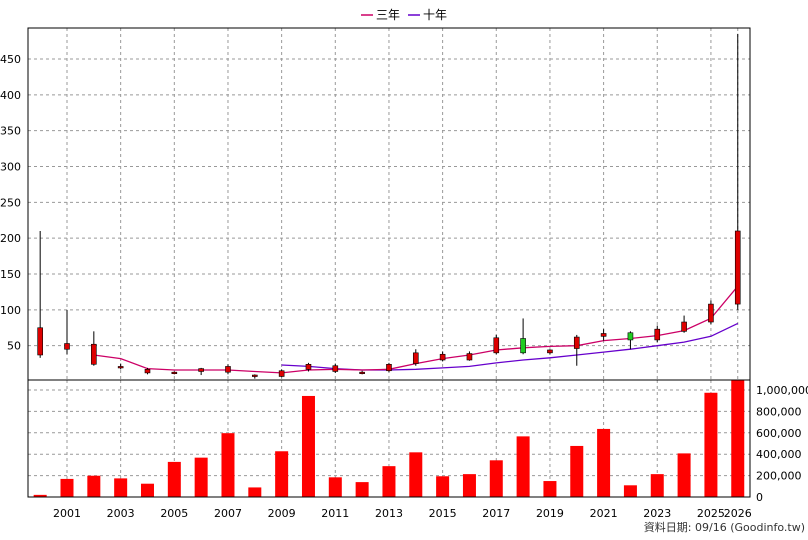  Describe the element at coordinates (435, 15) in the screenshot. I see `legend-ten-year-label: 十年` at that location.